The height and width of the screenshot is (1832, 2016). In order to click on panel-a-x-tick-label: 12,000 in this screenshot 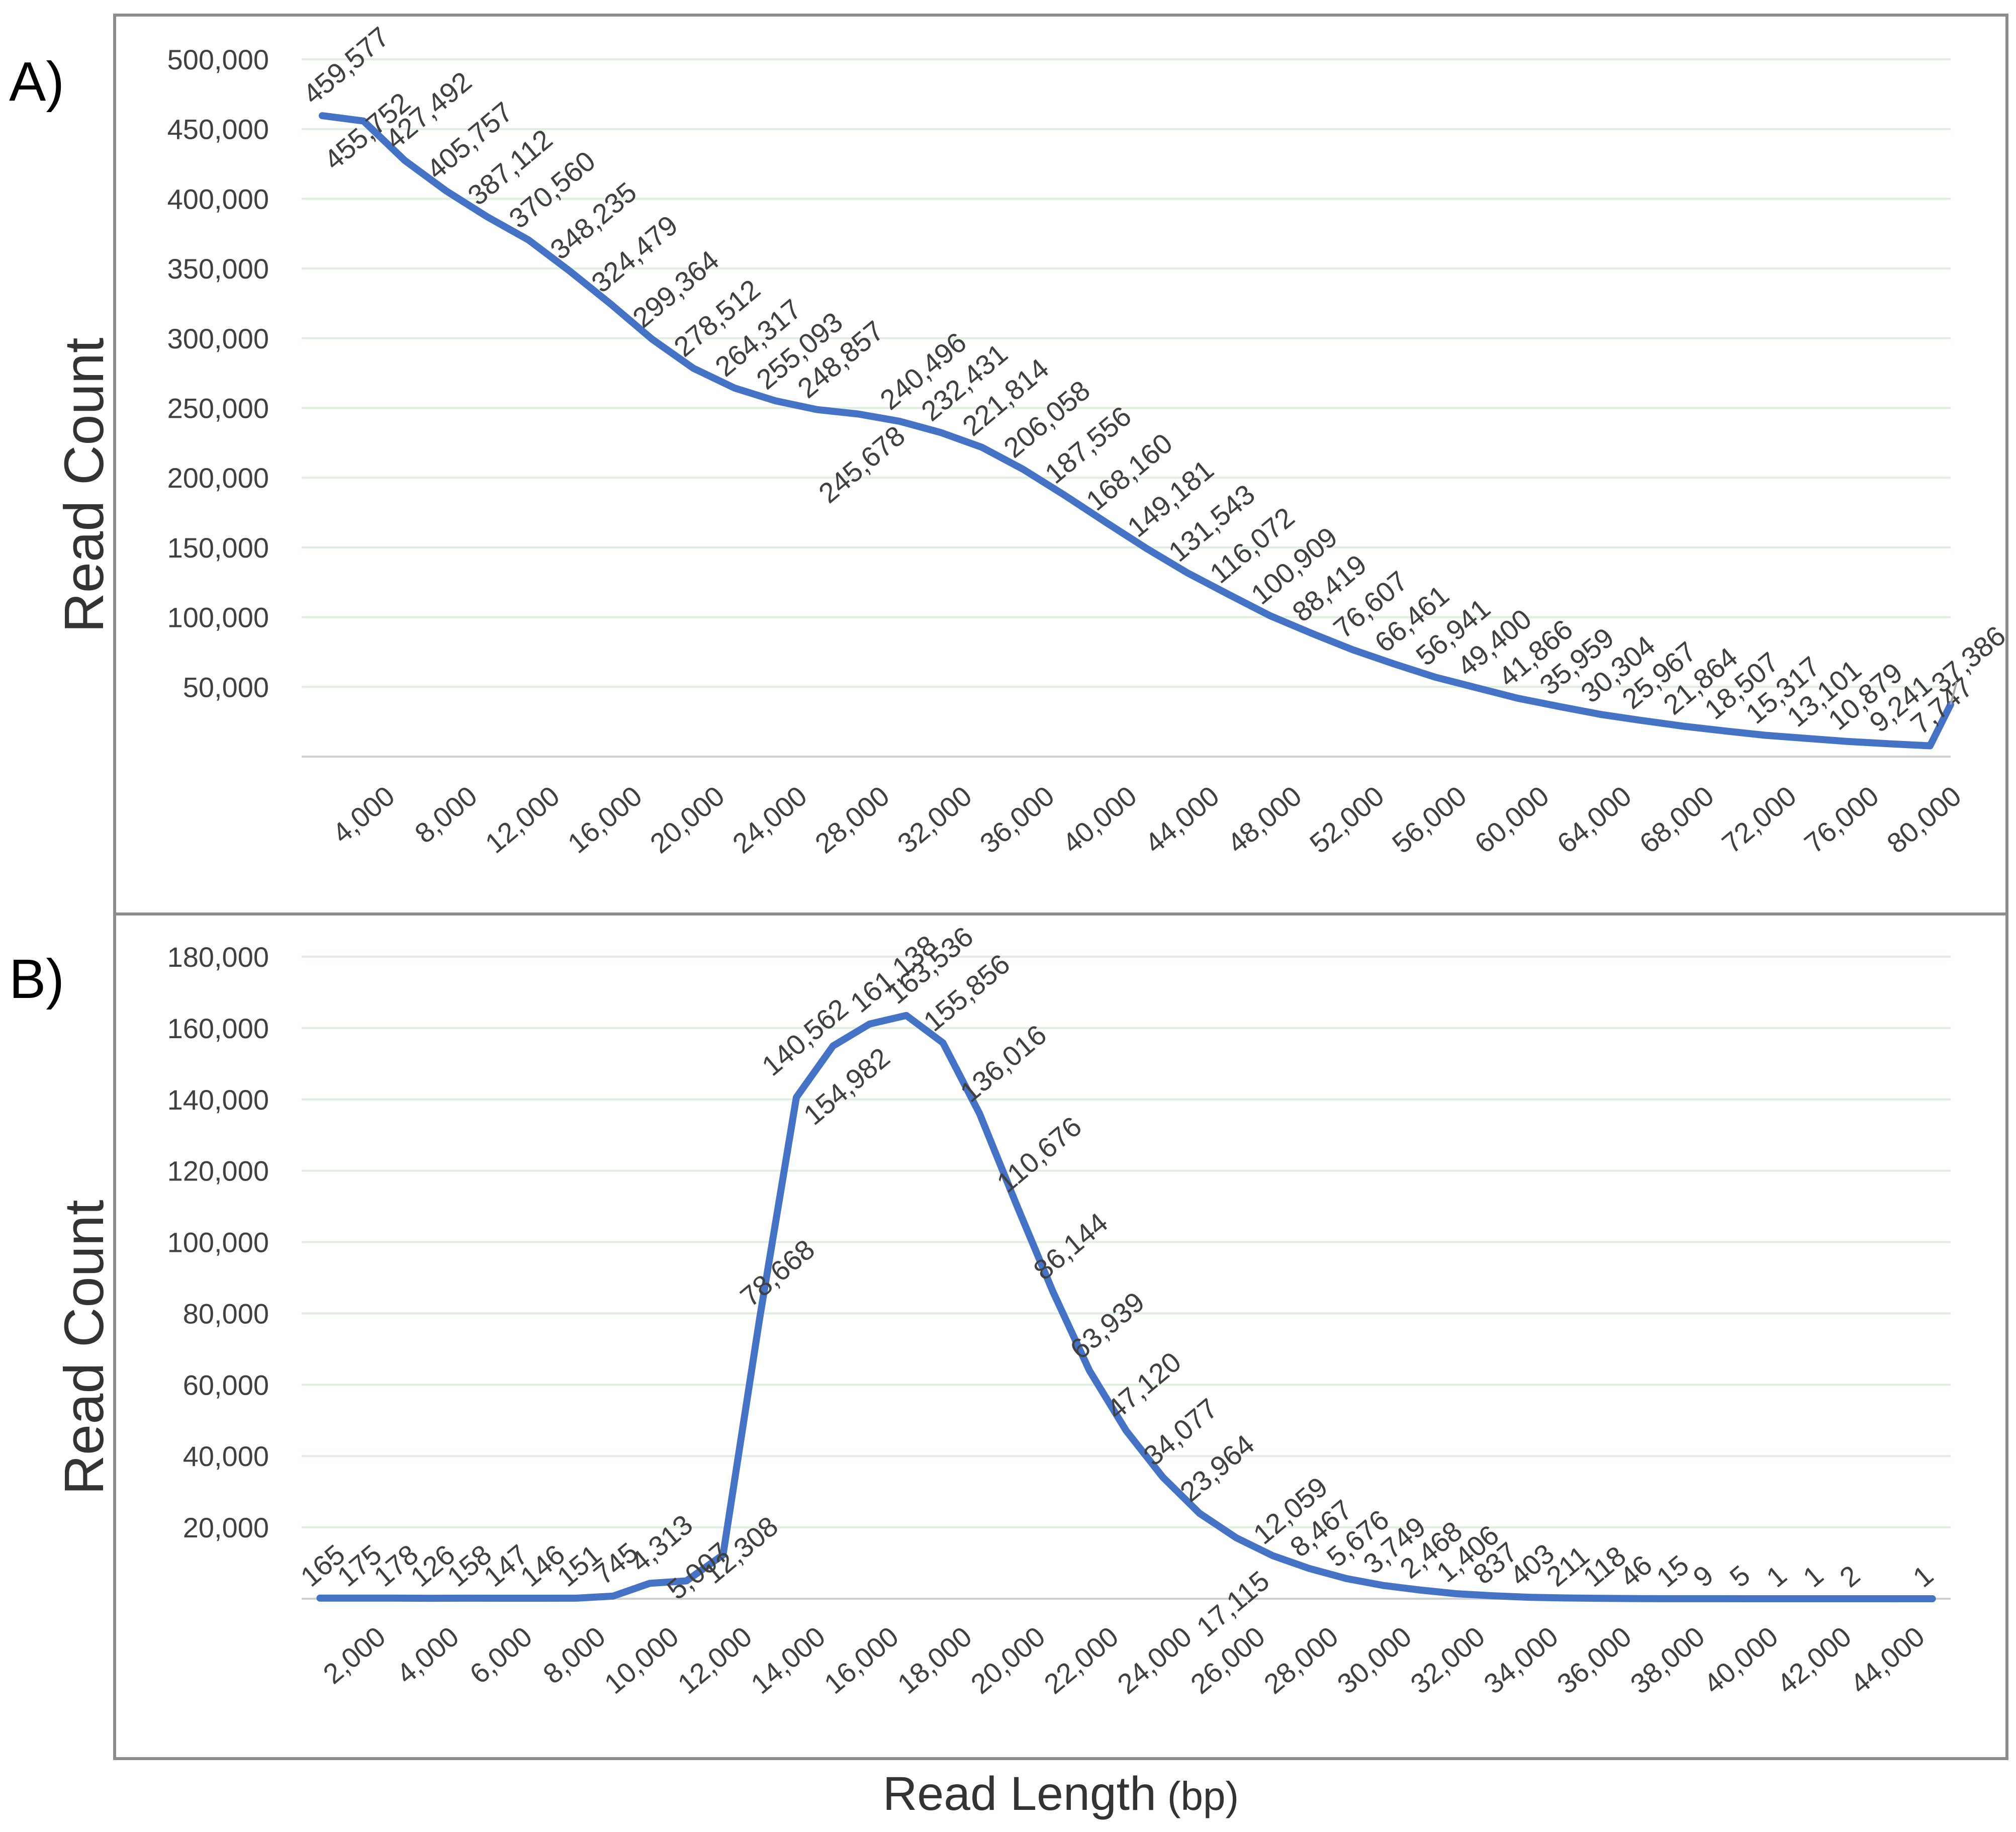, I will do `click(522, 819)`.